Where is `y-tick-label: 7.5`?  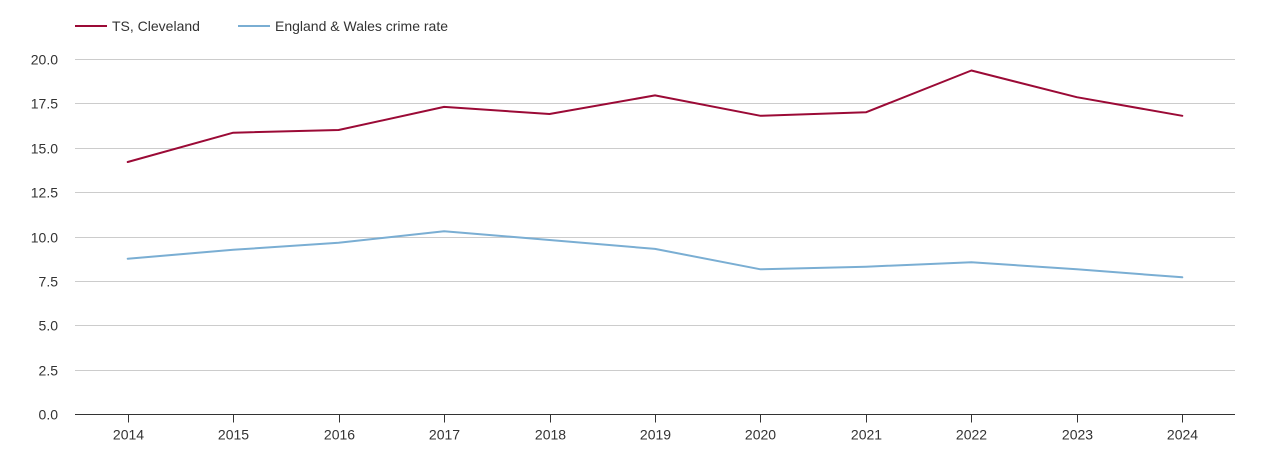 y-tick-label: 7.5 is located at coordinates (49, 282).